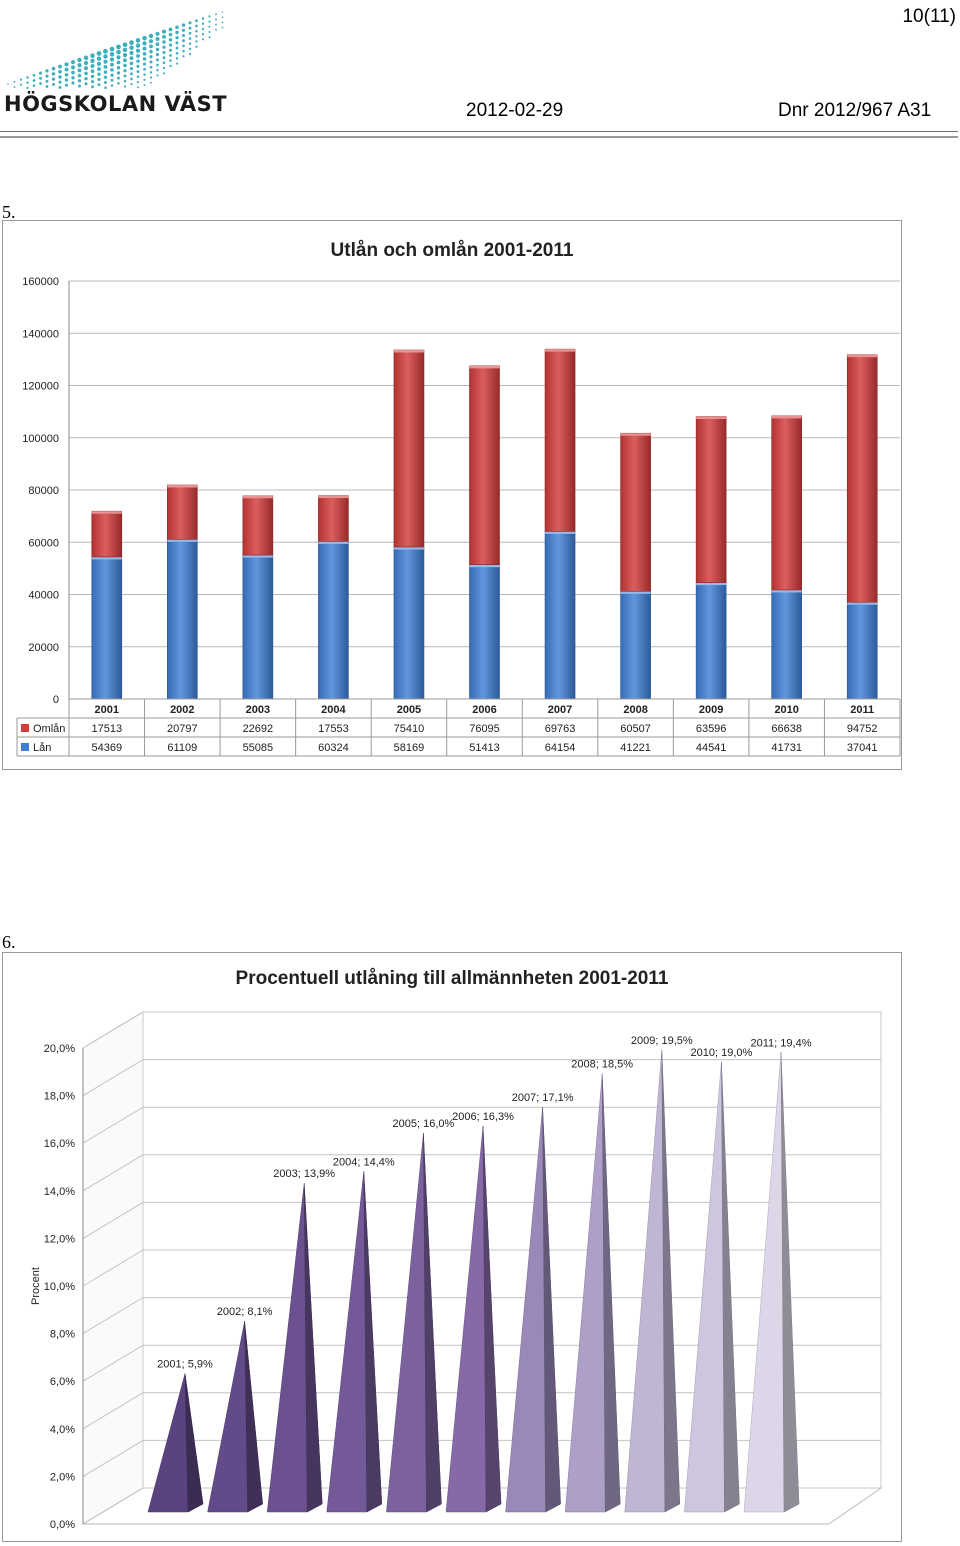 This screenshot has width=960, height=1546. I want to click on y-tick-label: 20,0%, so click(59, 1049).